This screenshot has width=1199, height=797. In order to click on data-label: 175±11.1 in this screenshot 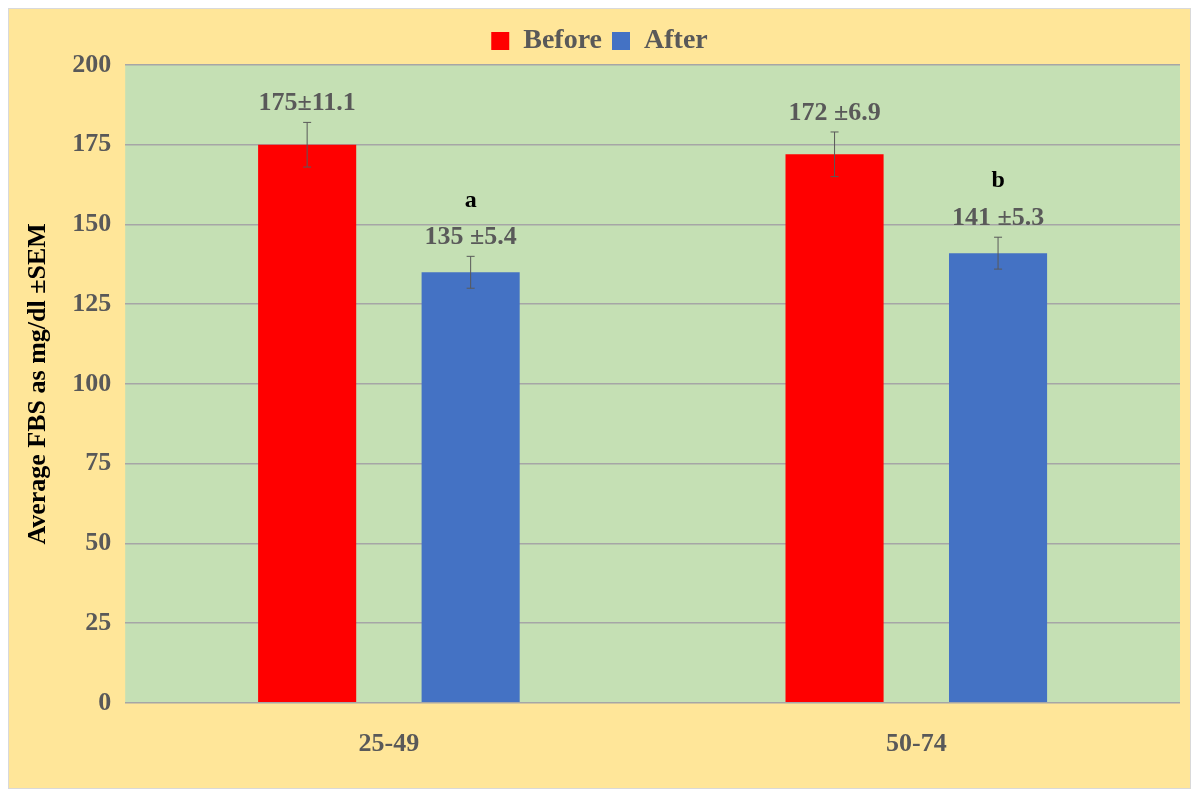, I will do `click(307, 102)`.